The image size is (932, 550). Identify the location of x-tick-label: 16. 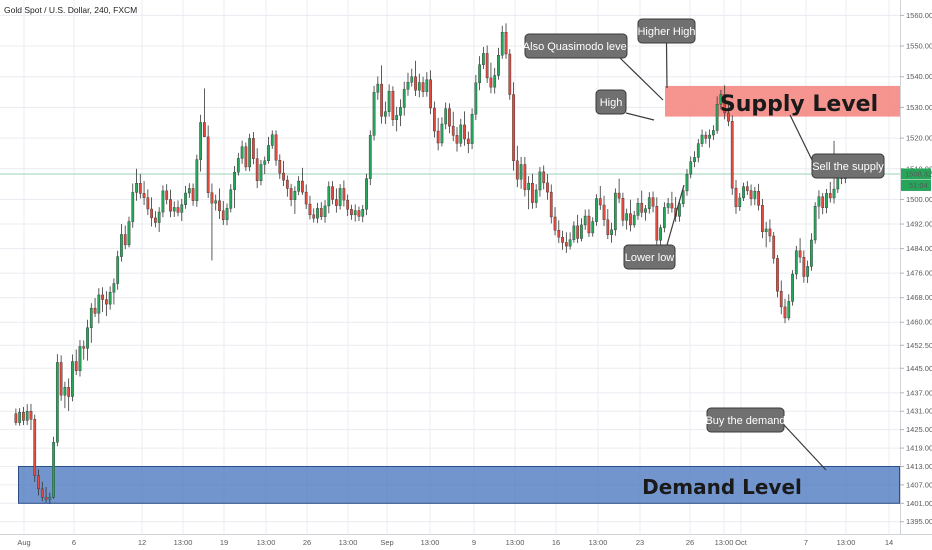
(556, 542).